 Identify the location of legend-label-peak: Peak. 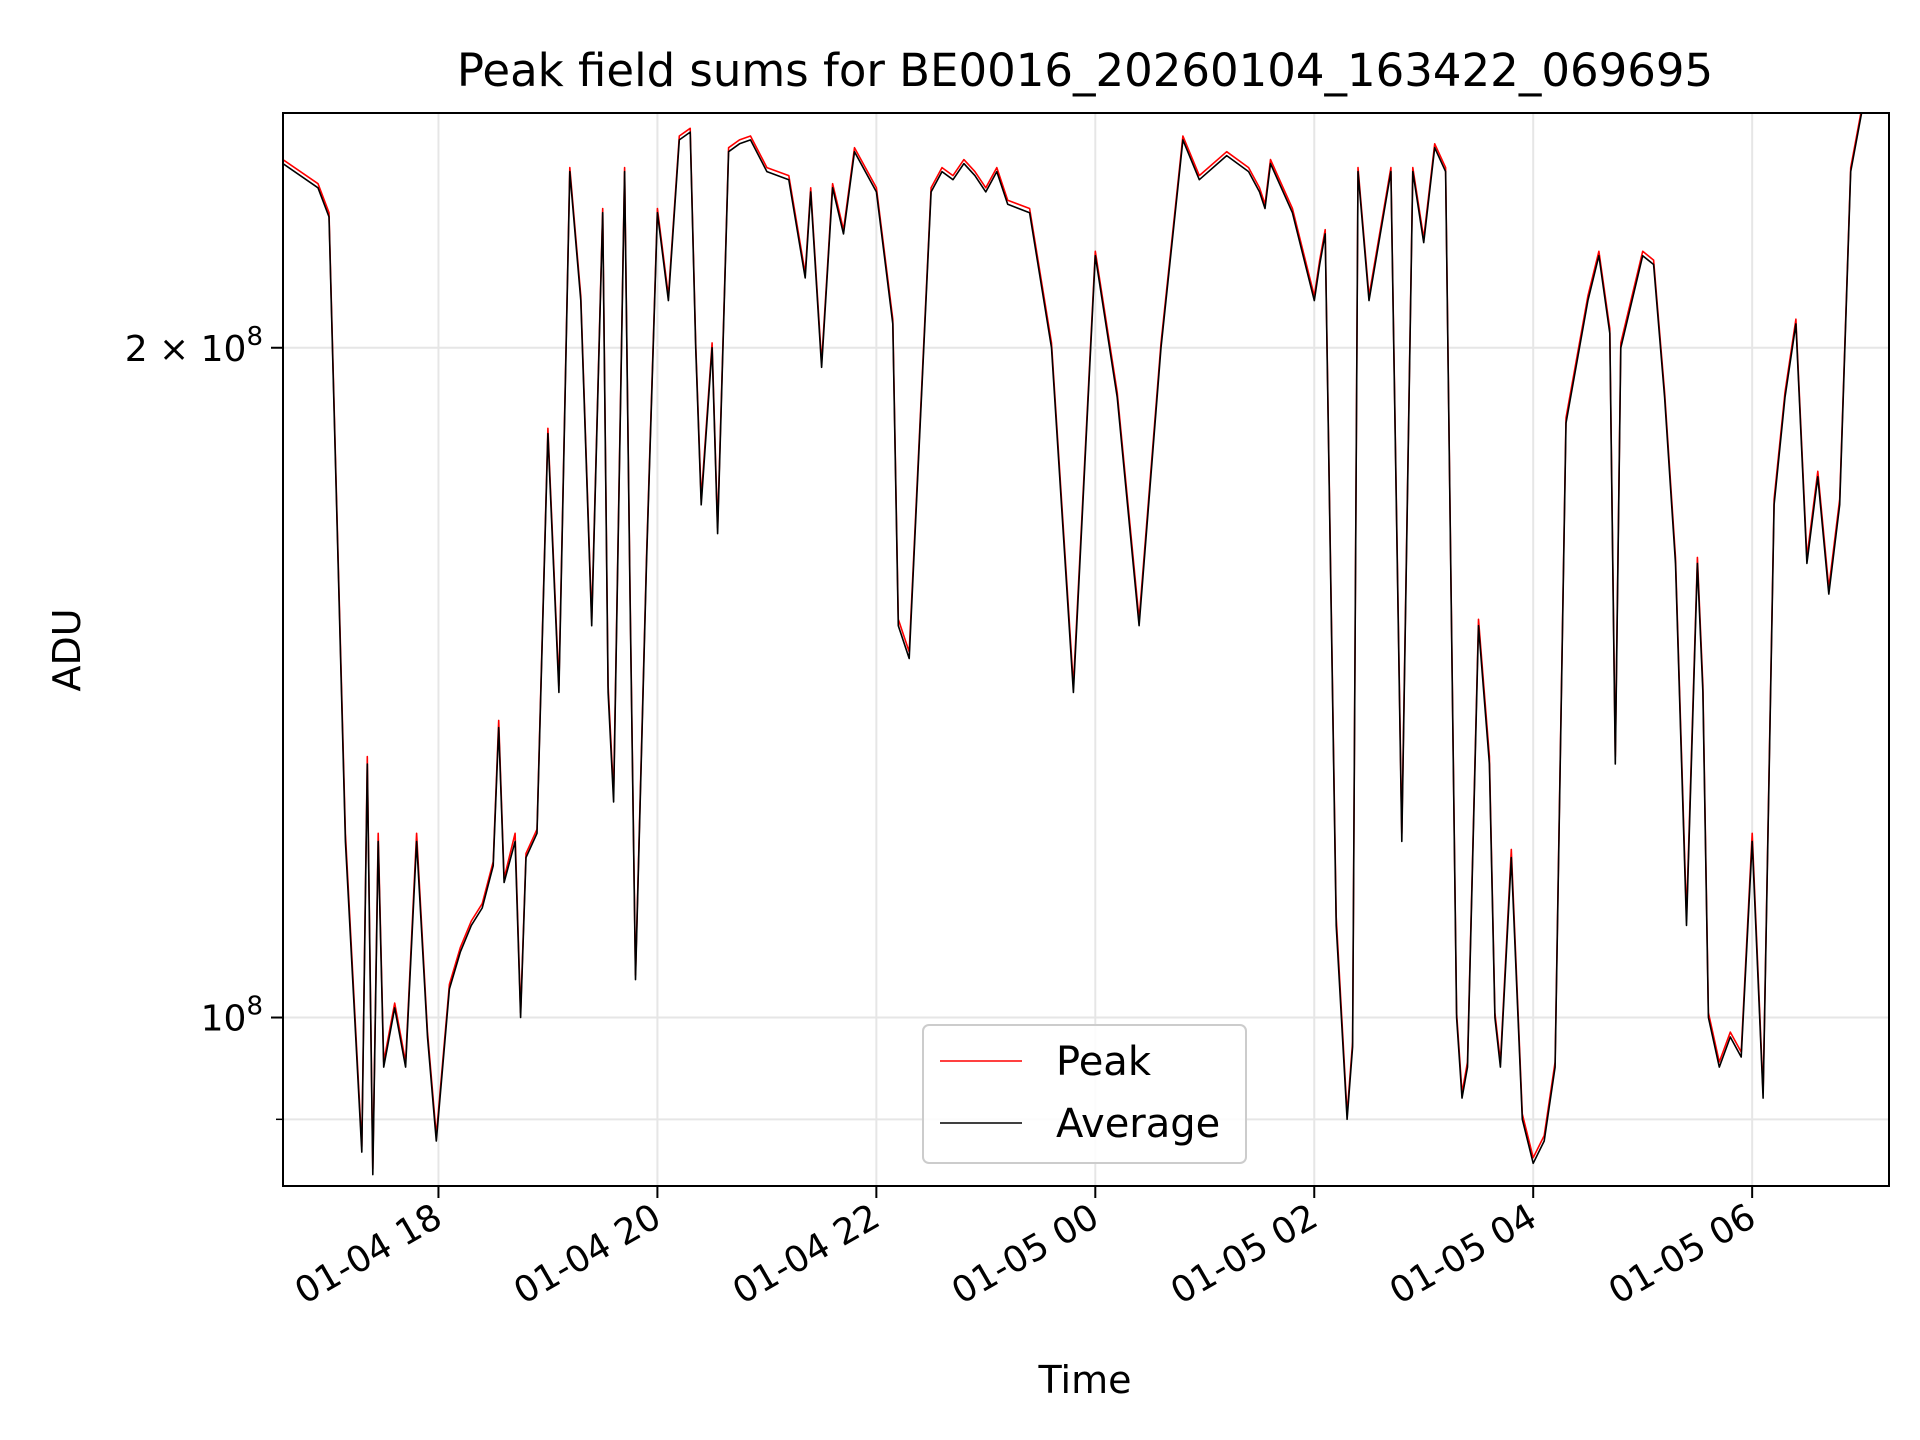
(1104, 1062).